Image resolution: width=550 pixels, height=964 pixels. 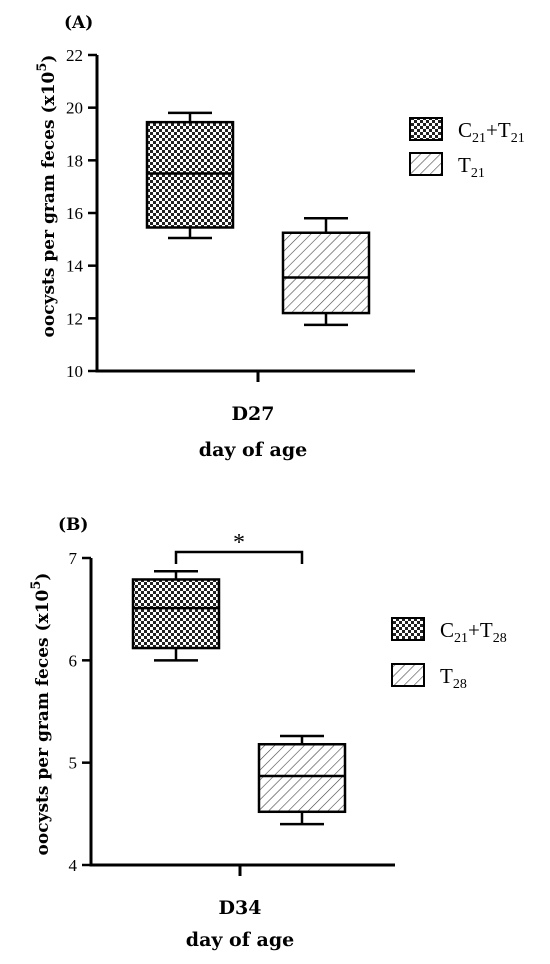 What do you see at coordinates (74, 318) in the screenshot?
I see `y-tick-label: 12` at bounding box center [74, 318].